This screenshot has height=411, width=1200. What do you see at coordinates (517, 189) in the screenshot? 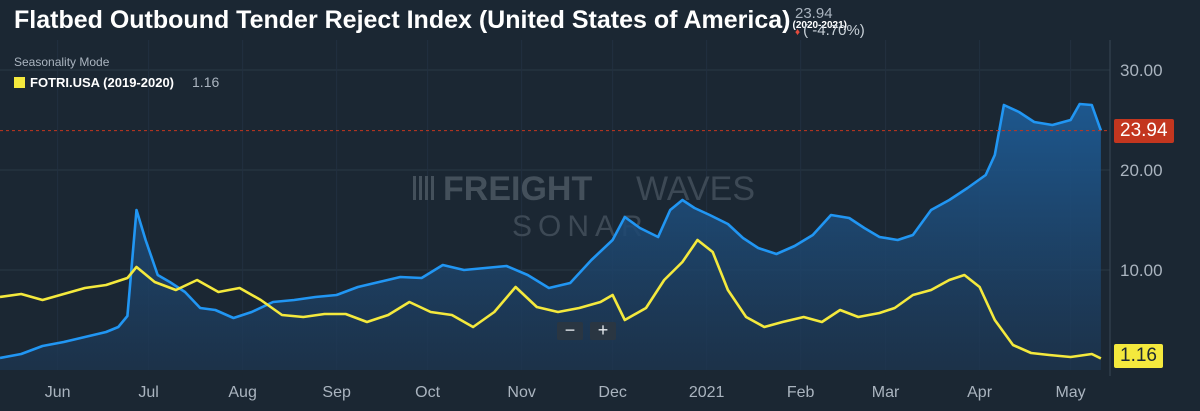
I see `watermark-brand-bold: FREIGHT` at bounding box center [517, 189].